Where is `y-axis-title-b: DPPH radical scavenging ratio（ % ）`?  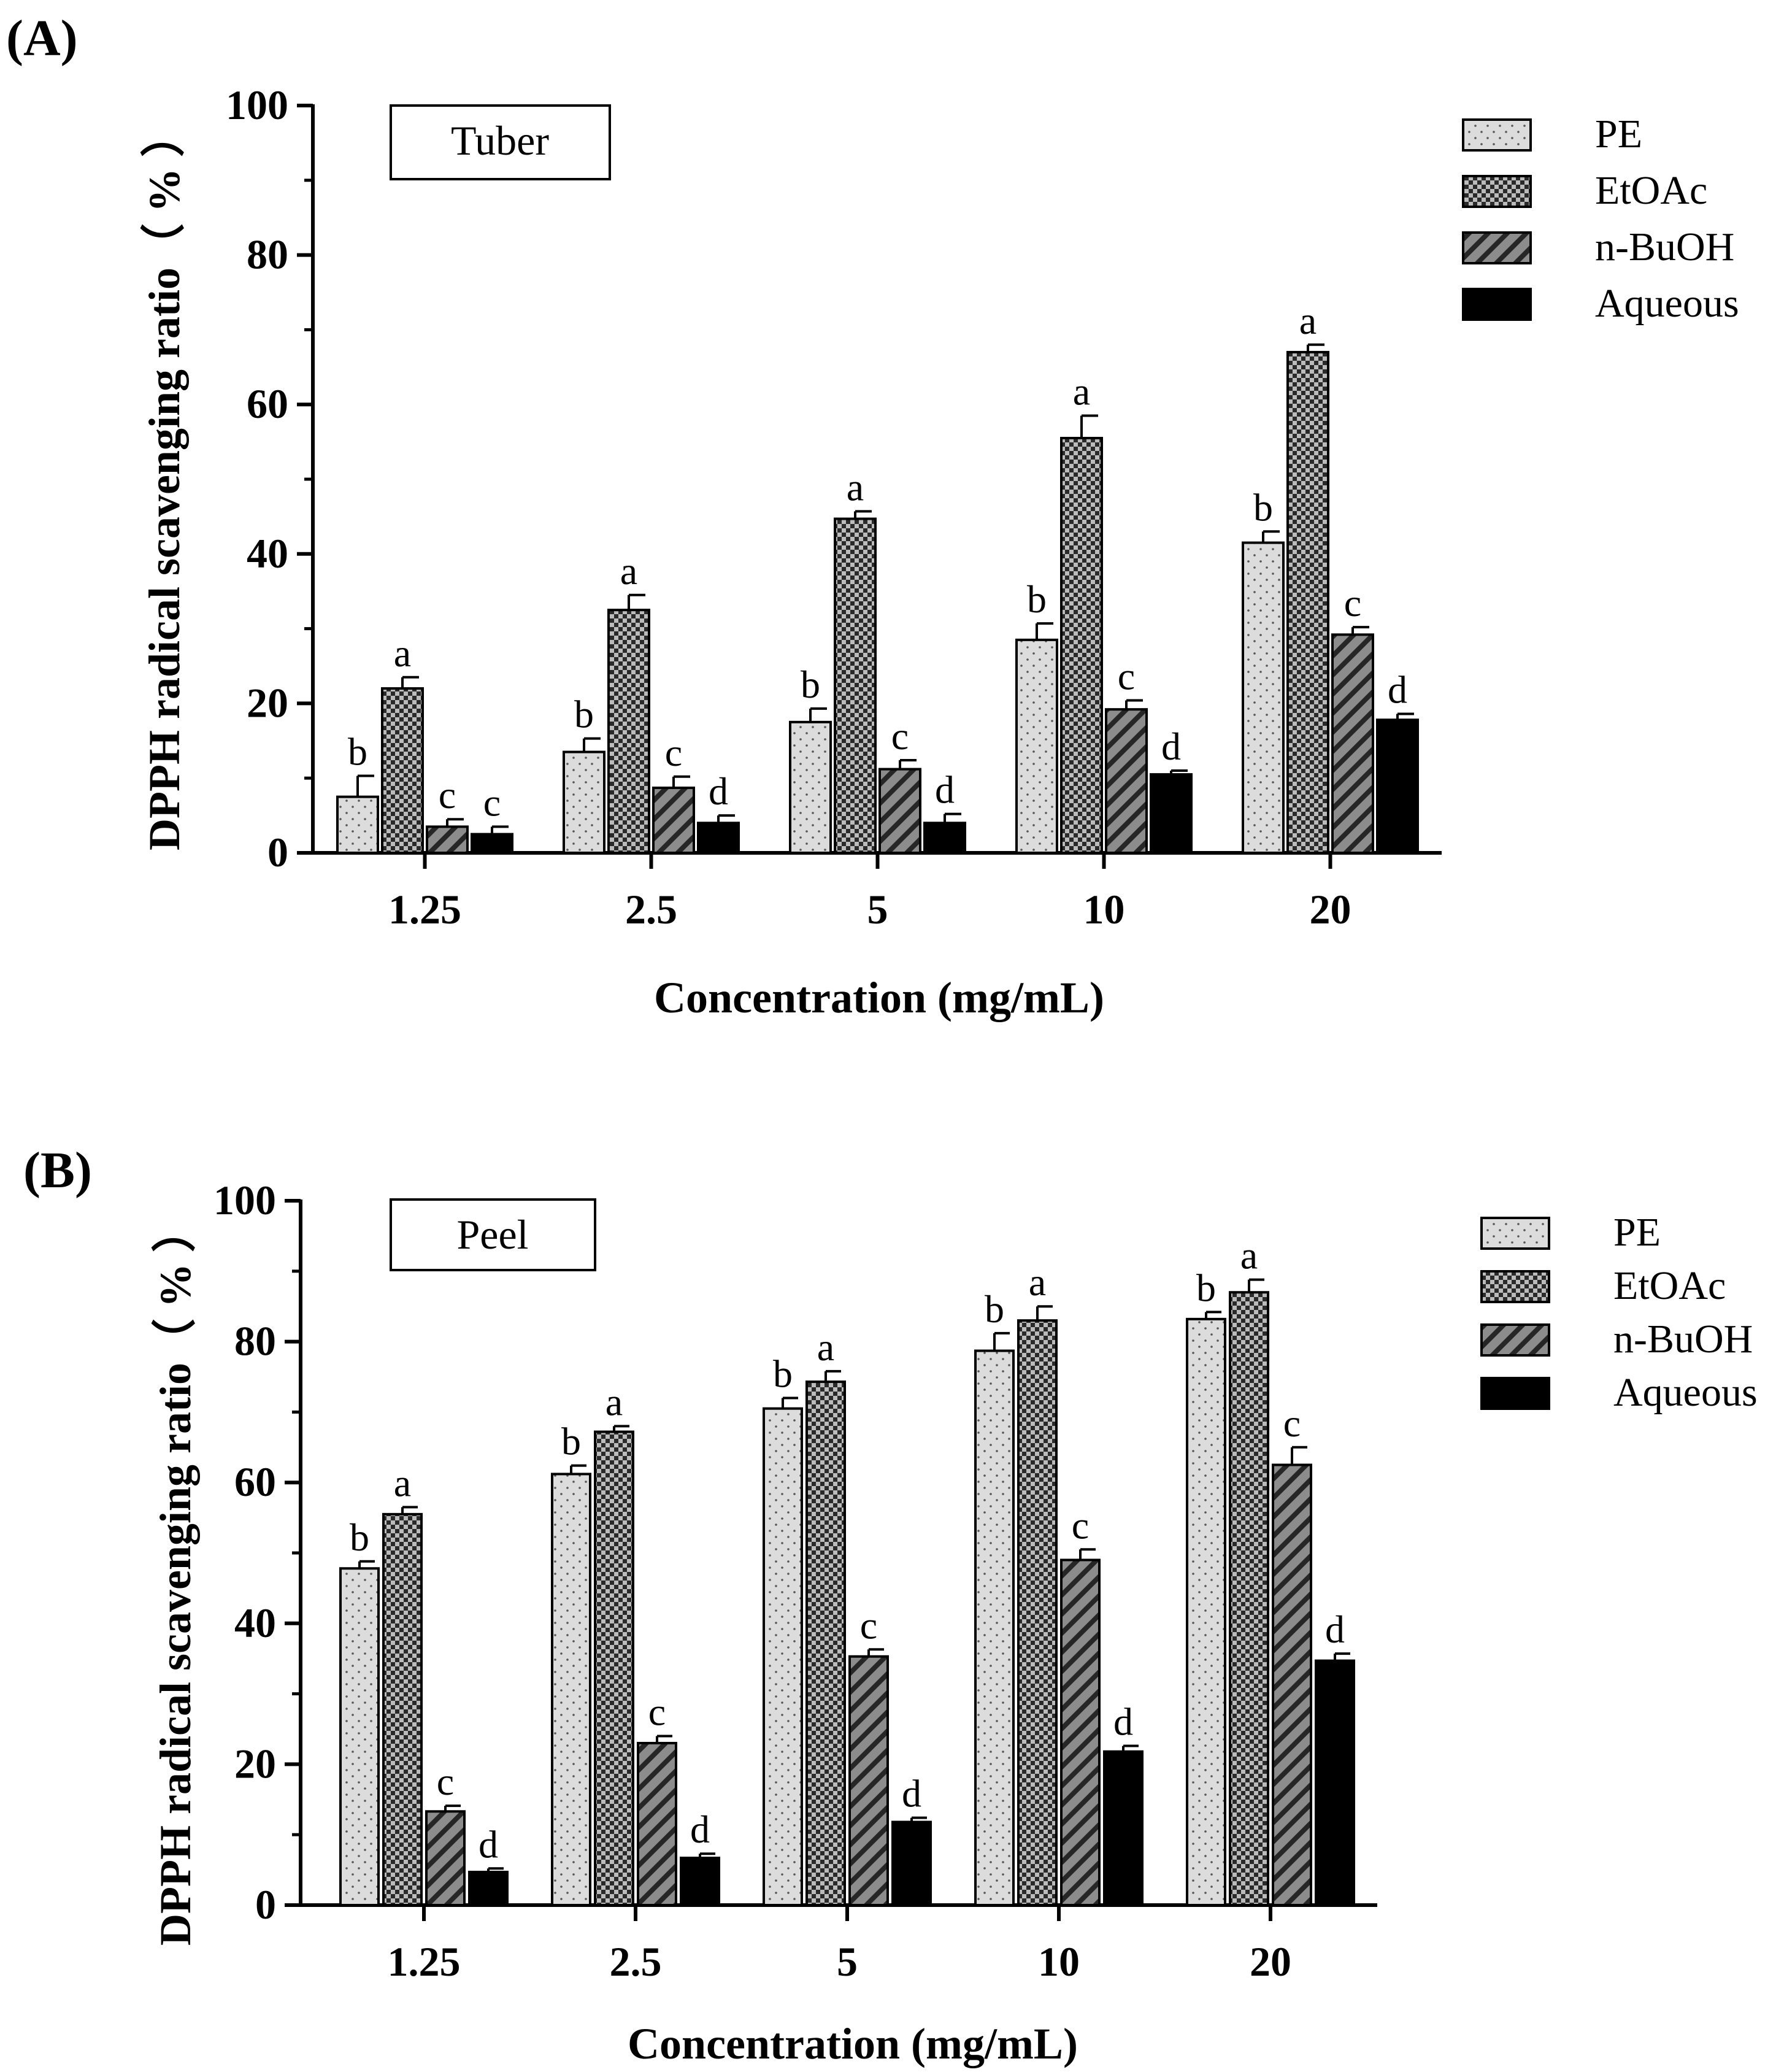
y-axis-title-b: DPPH radical scavenging ratio（ % ） is located at coordinates (176, 1577).